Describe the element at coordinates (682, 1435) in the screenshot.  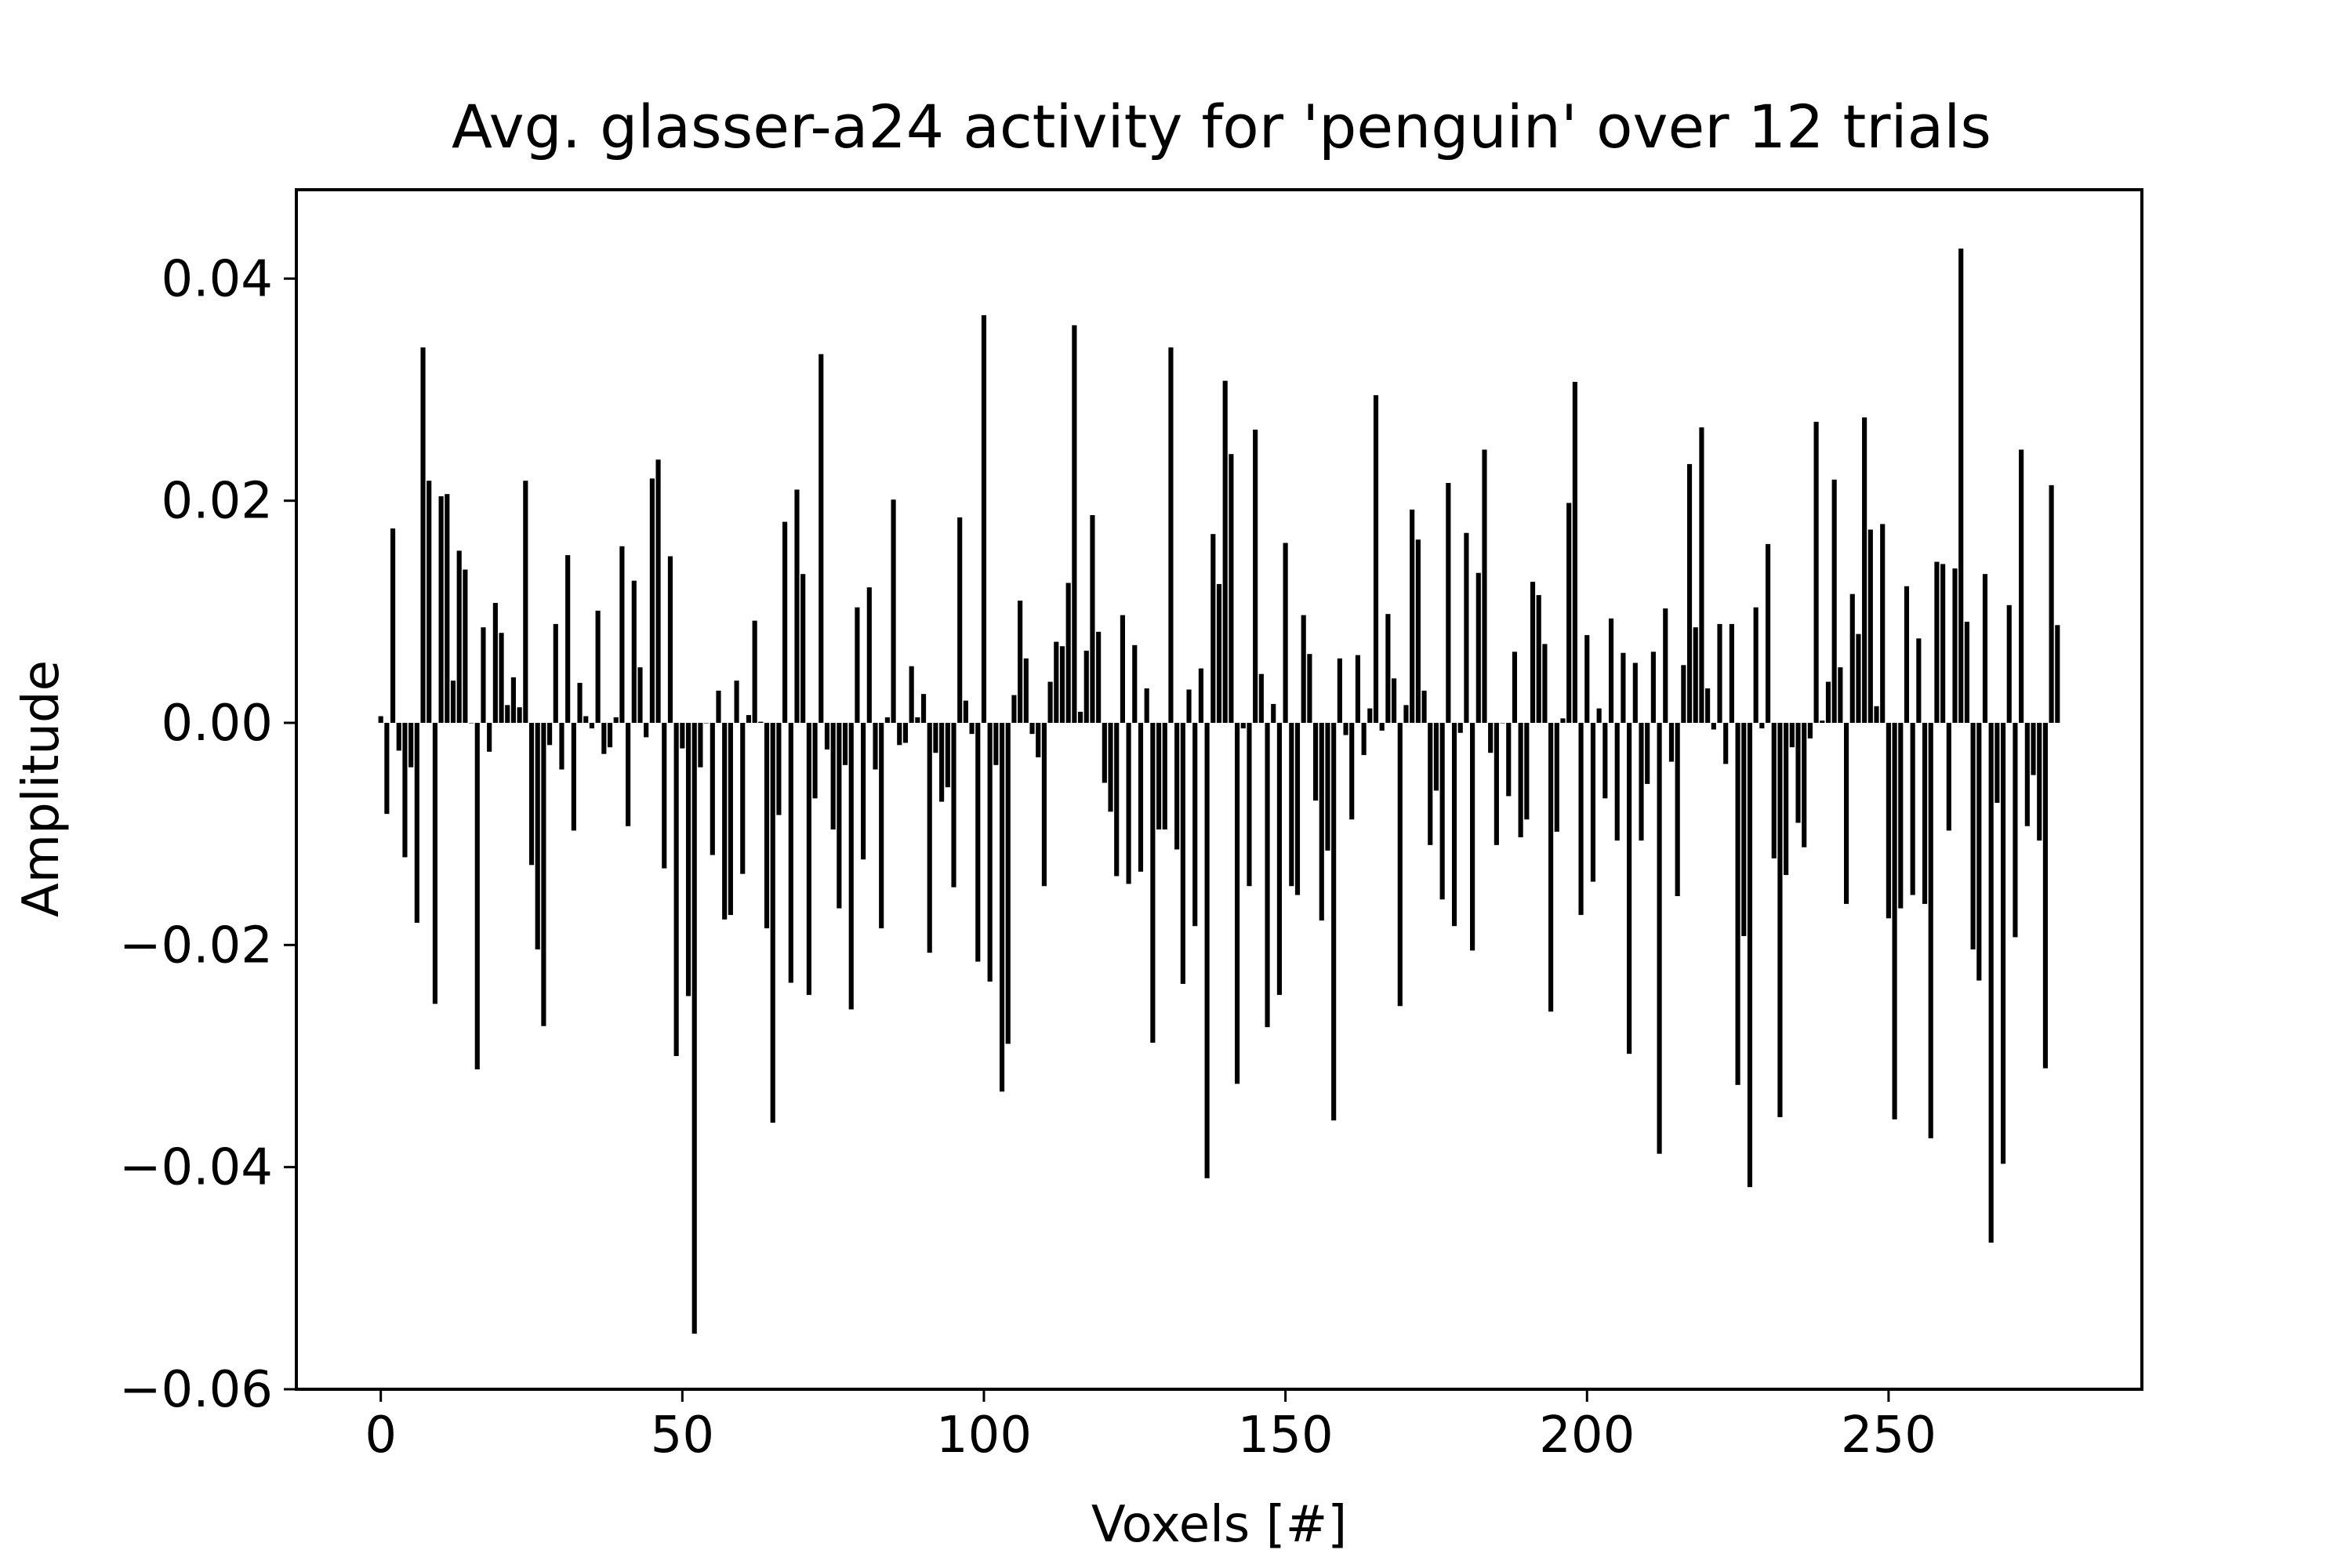
I see `x-tick-label: 50` at that location.